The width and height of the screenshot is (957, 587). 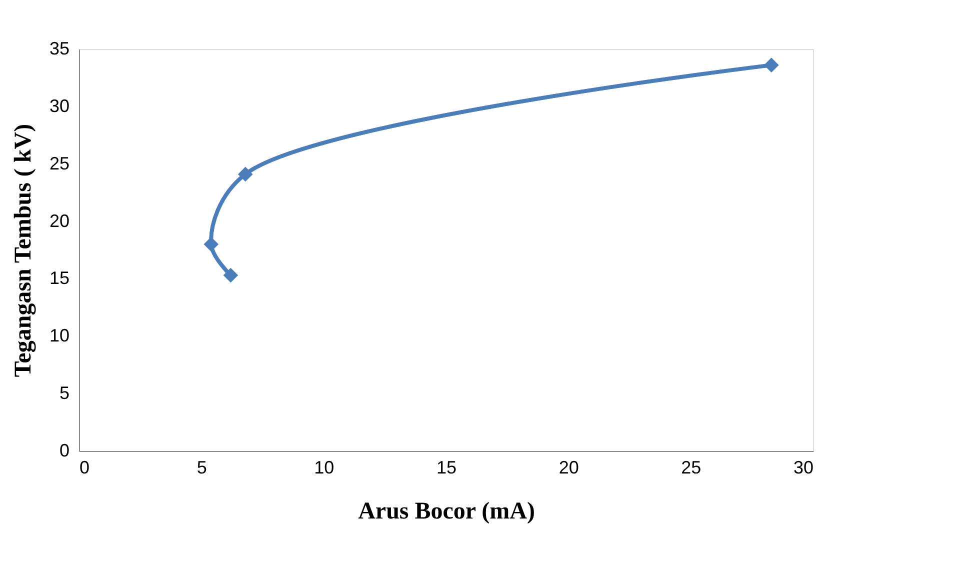 I want to click on y-tick-label: 5, so click(x=64, y=393).